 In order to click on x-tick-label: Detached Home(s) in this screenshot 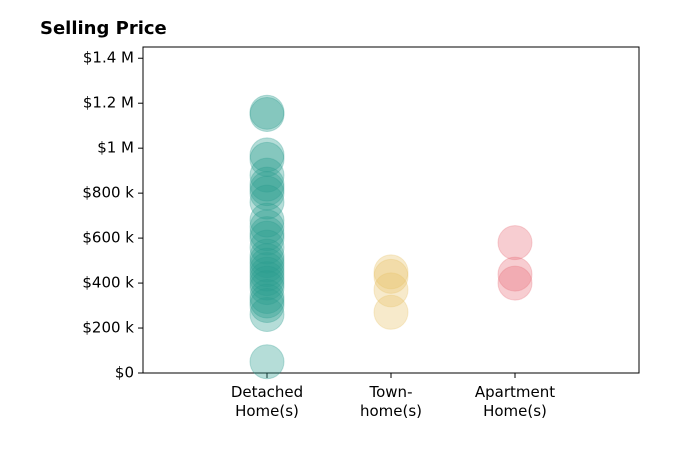, I will do `click(267, 401)`.